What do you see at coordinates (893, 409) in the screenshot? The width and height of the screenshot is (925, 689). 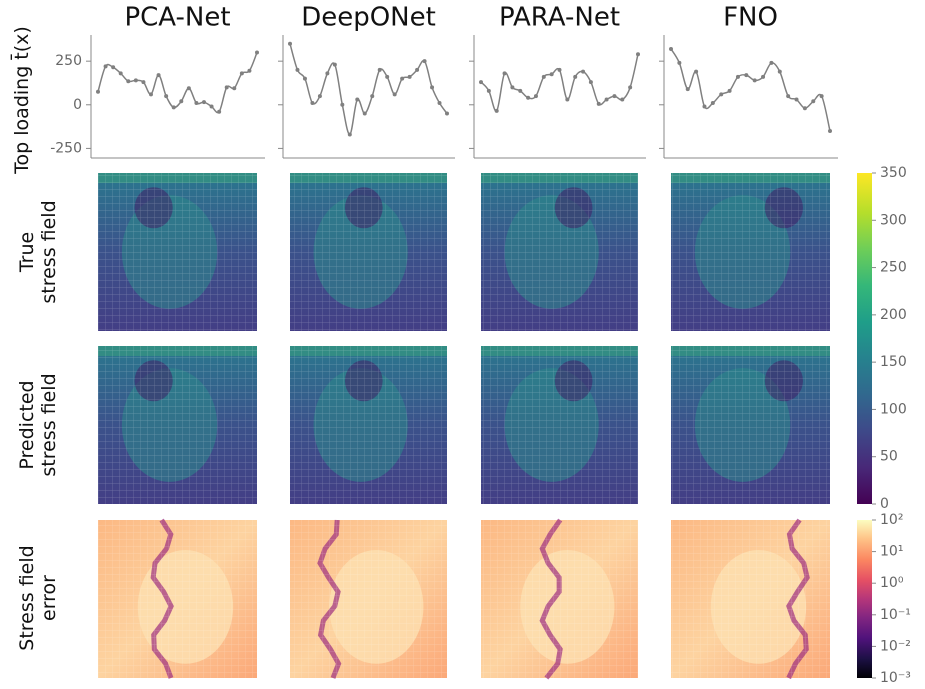 I see `colorbar-tick-label: 100` at bounding box center [893, 409].